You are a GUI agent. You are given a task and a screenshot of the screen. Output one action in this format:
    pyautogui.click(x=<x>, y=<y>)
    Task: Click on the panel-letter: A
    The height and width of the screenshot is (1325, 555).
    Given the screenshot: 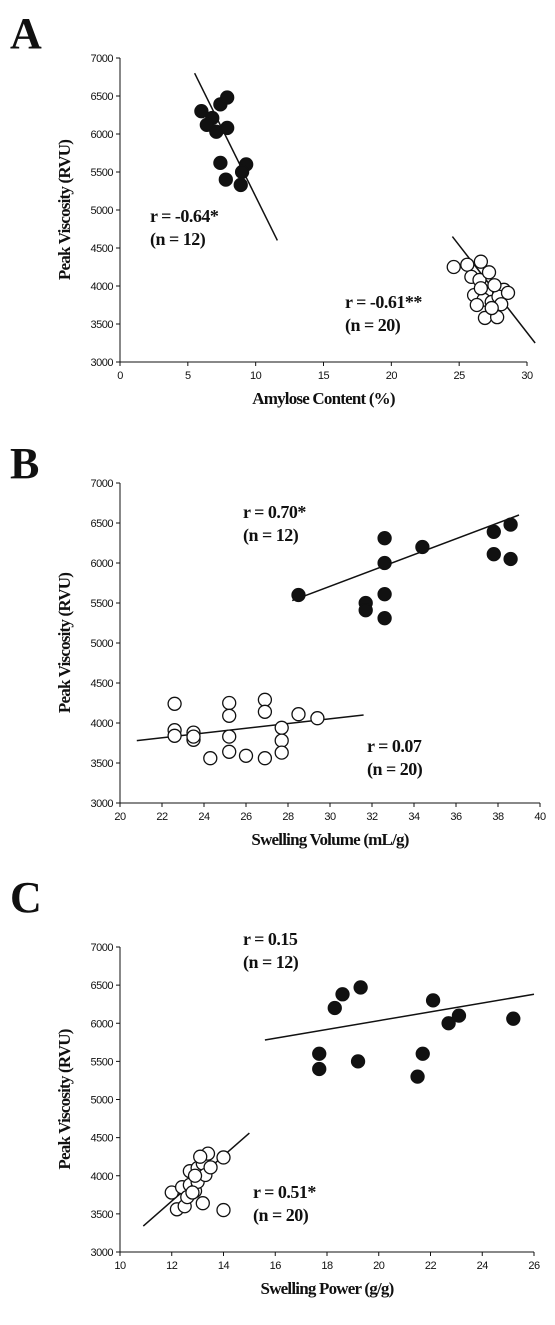 What is the action you would take?
    pyautogui.click(x=26, y=33)
    